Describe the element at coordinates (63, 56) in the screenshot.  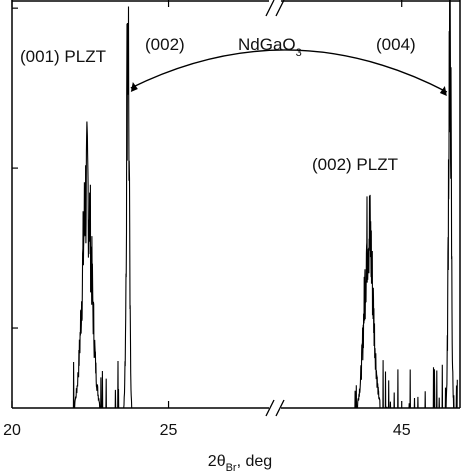
I see `annotation-001-plzt: (001) PLZT` at that location.